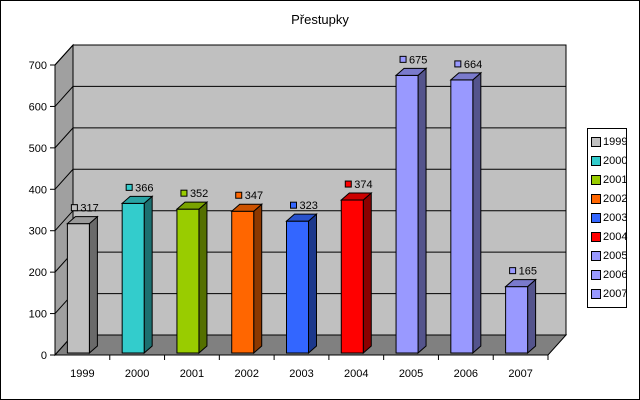  What do you see at coordinates (615, 218) in the screenshot?
I see `legend-label: 2003` at bounding box center [615, 218].